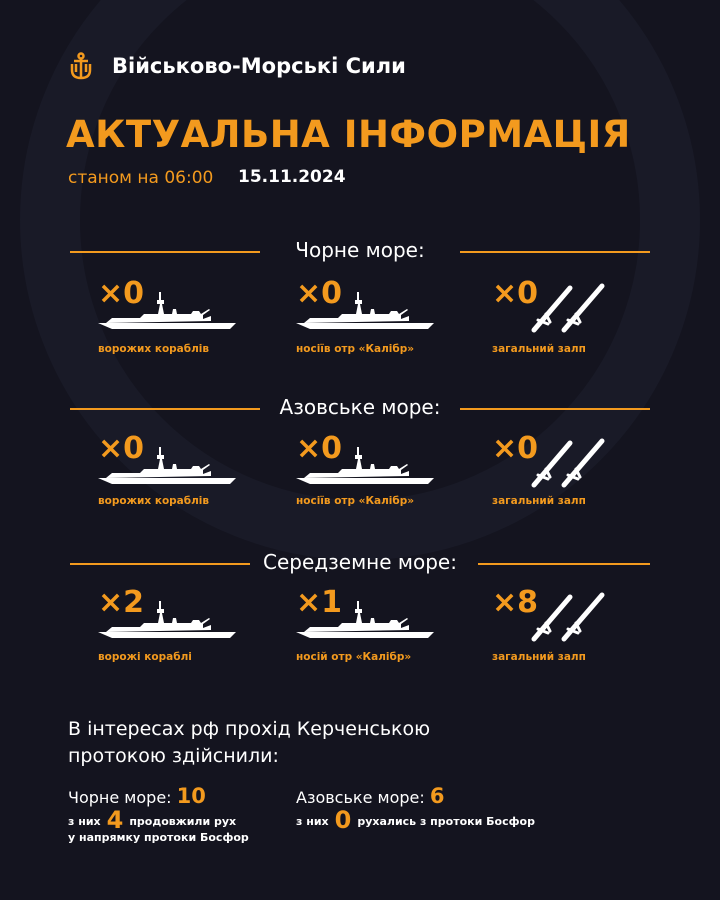  Describe the element at coordinates (360, 407) in the screenshot. I see `section-title: Азовське море:` at that location.